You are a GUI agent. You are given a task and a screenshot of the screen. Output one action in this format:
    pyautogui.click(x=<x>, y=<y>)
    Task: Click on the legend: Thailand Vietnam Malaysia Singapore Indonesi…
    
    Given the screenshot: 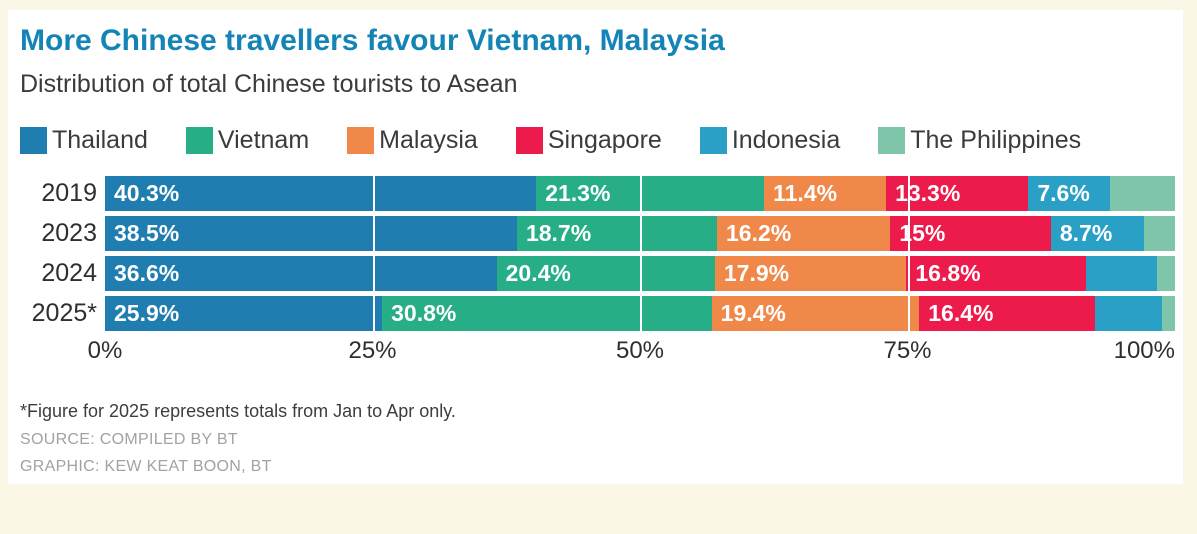 What is the action you would take?
    pyautogui.click(x=597, y=140)
    